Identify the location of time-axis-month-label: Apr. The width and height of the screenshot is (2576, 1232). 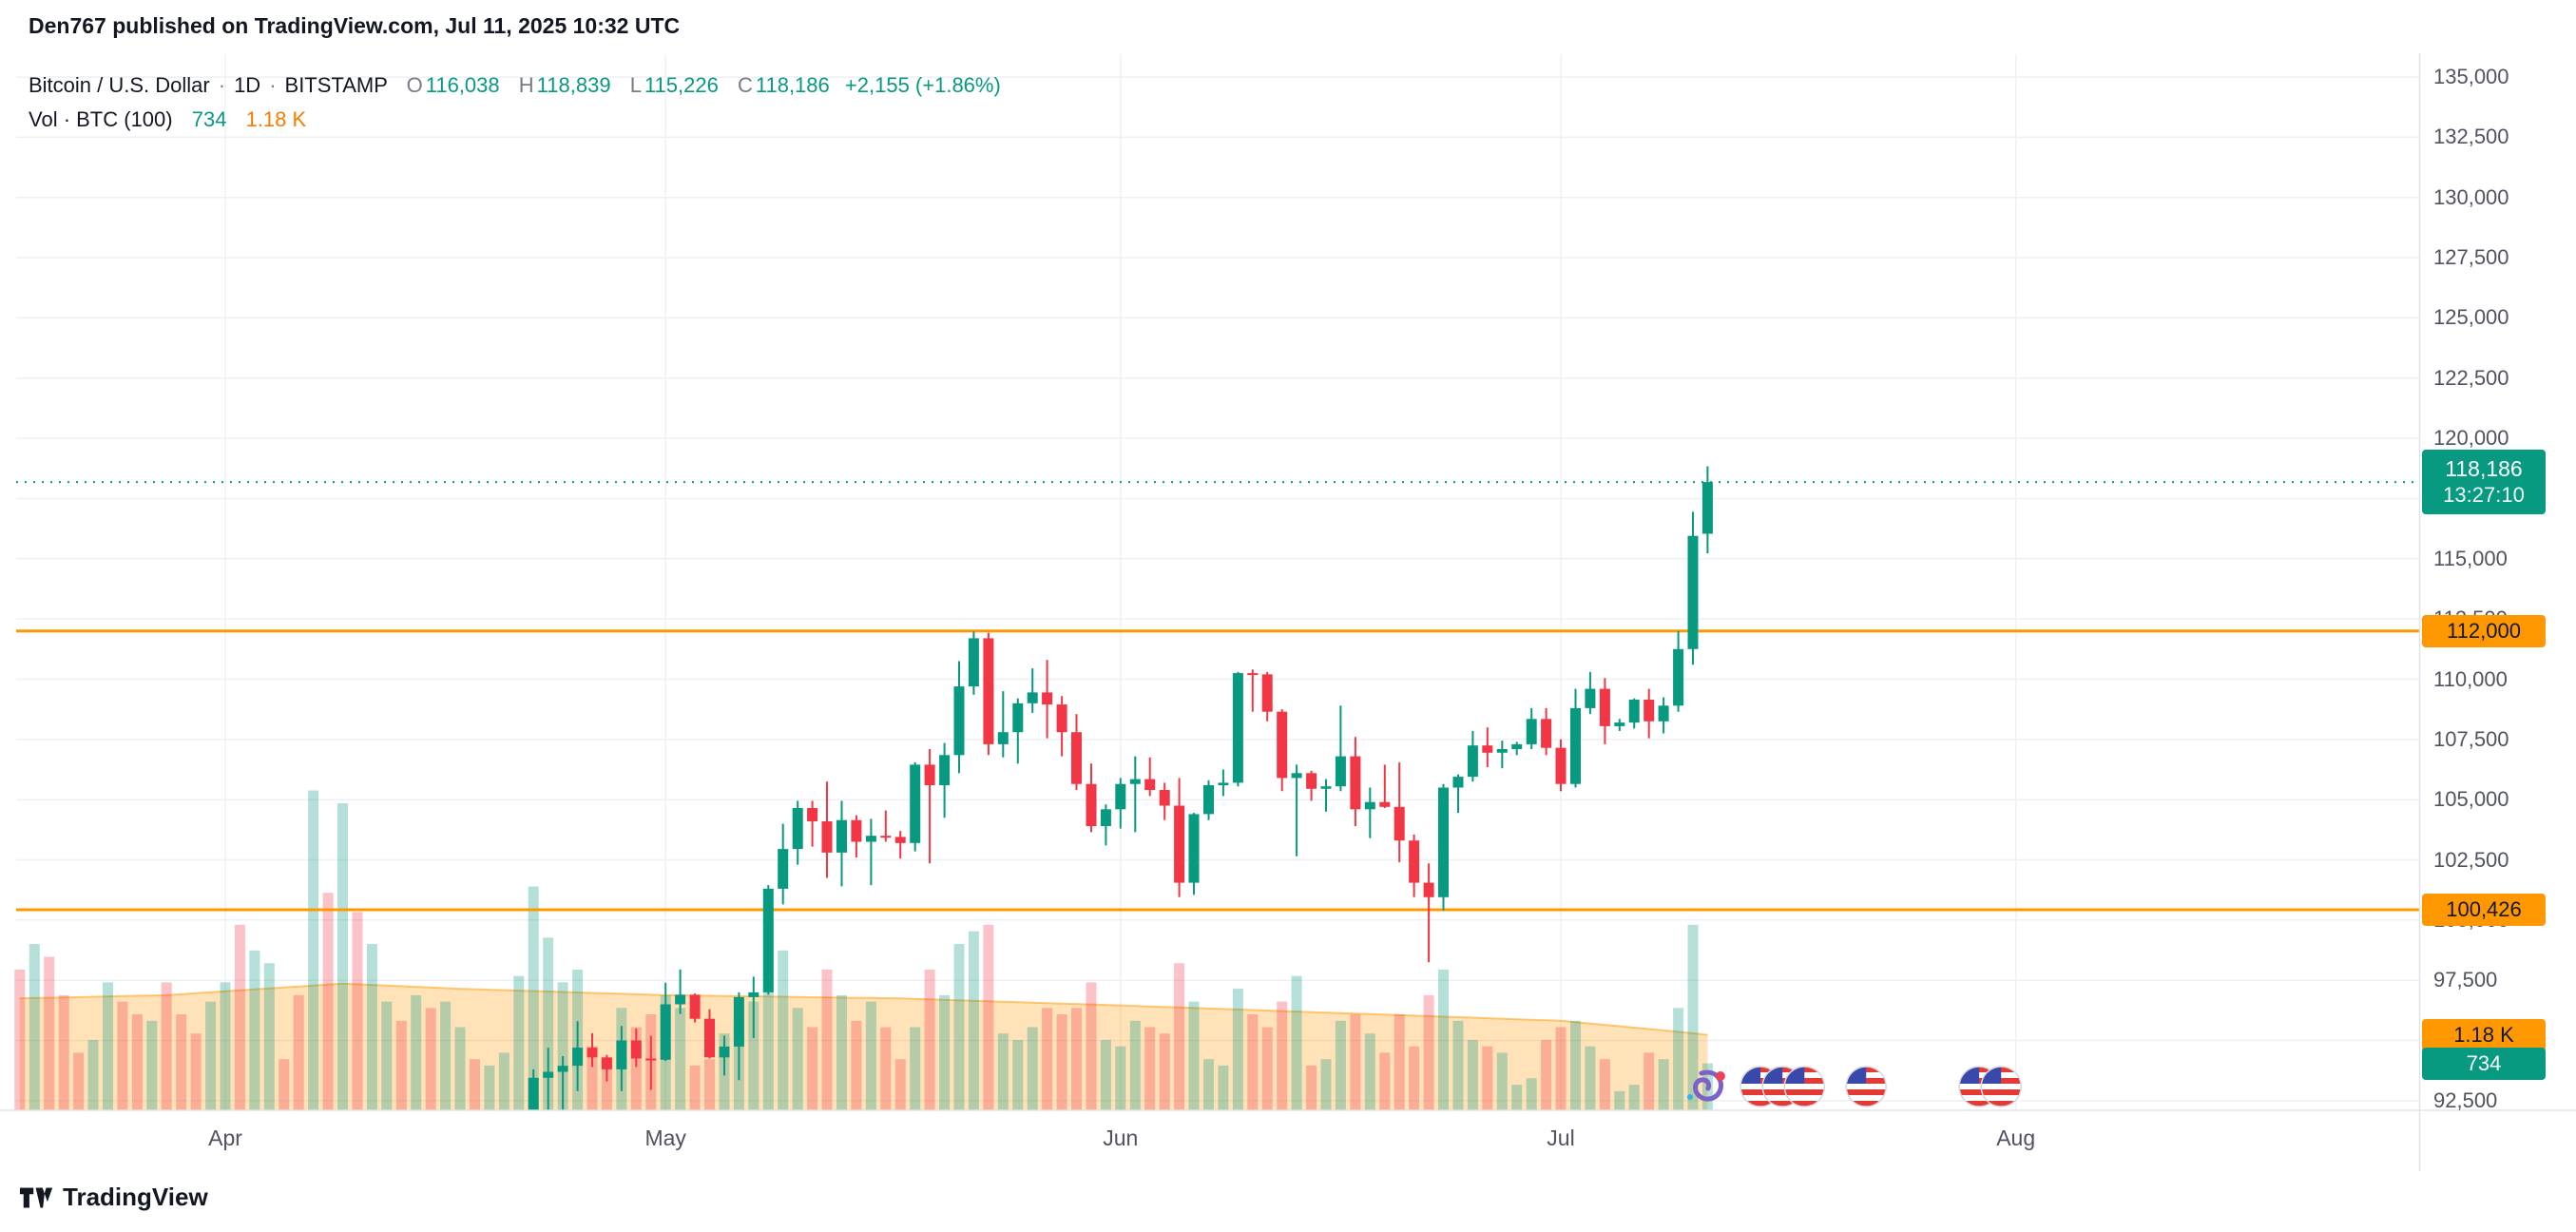
(225, 1138).